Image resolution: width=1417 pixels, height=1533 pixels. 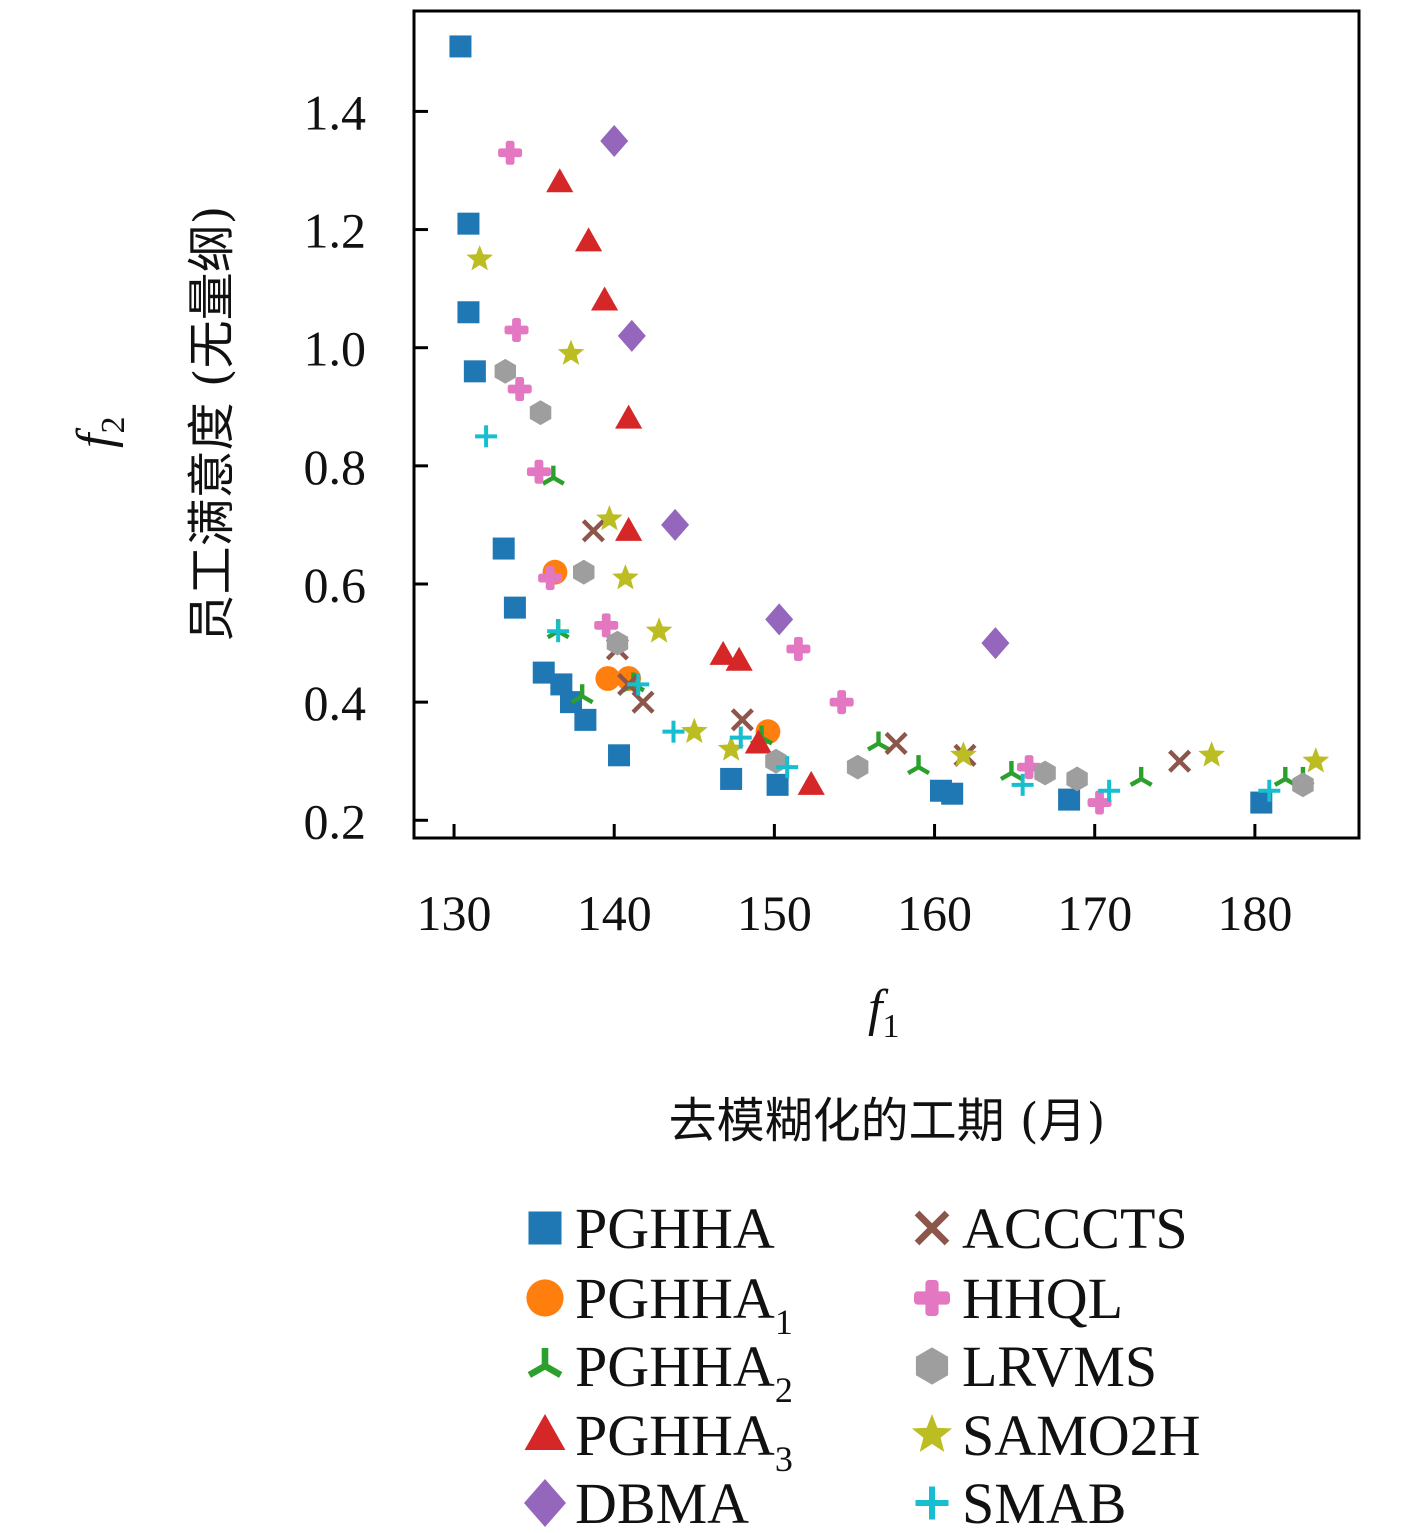 I want to click on y-axis-symbol-sub: 2, so click(x=113, y=425).